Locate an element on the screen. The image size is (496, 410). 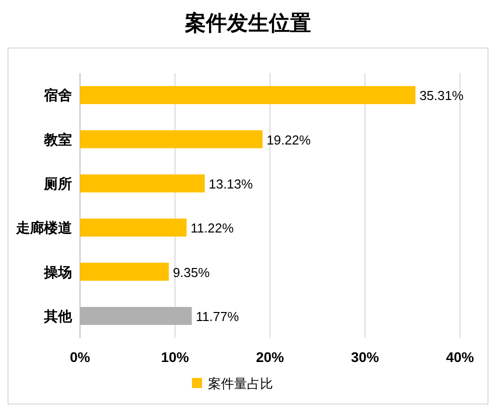
x-tick-label: 30% is located at coordinates (365, 357).